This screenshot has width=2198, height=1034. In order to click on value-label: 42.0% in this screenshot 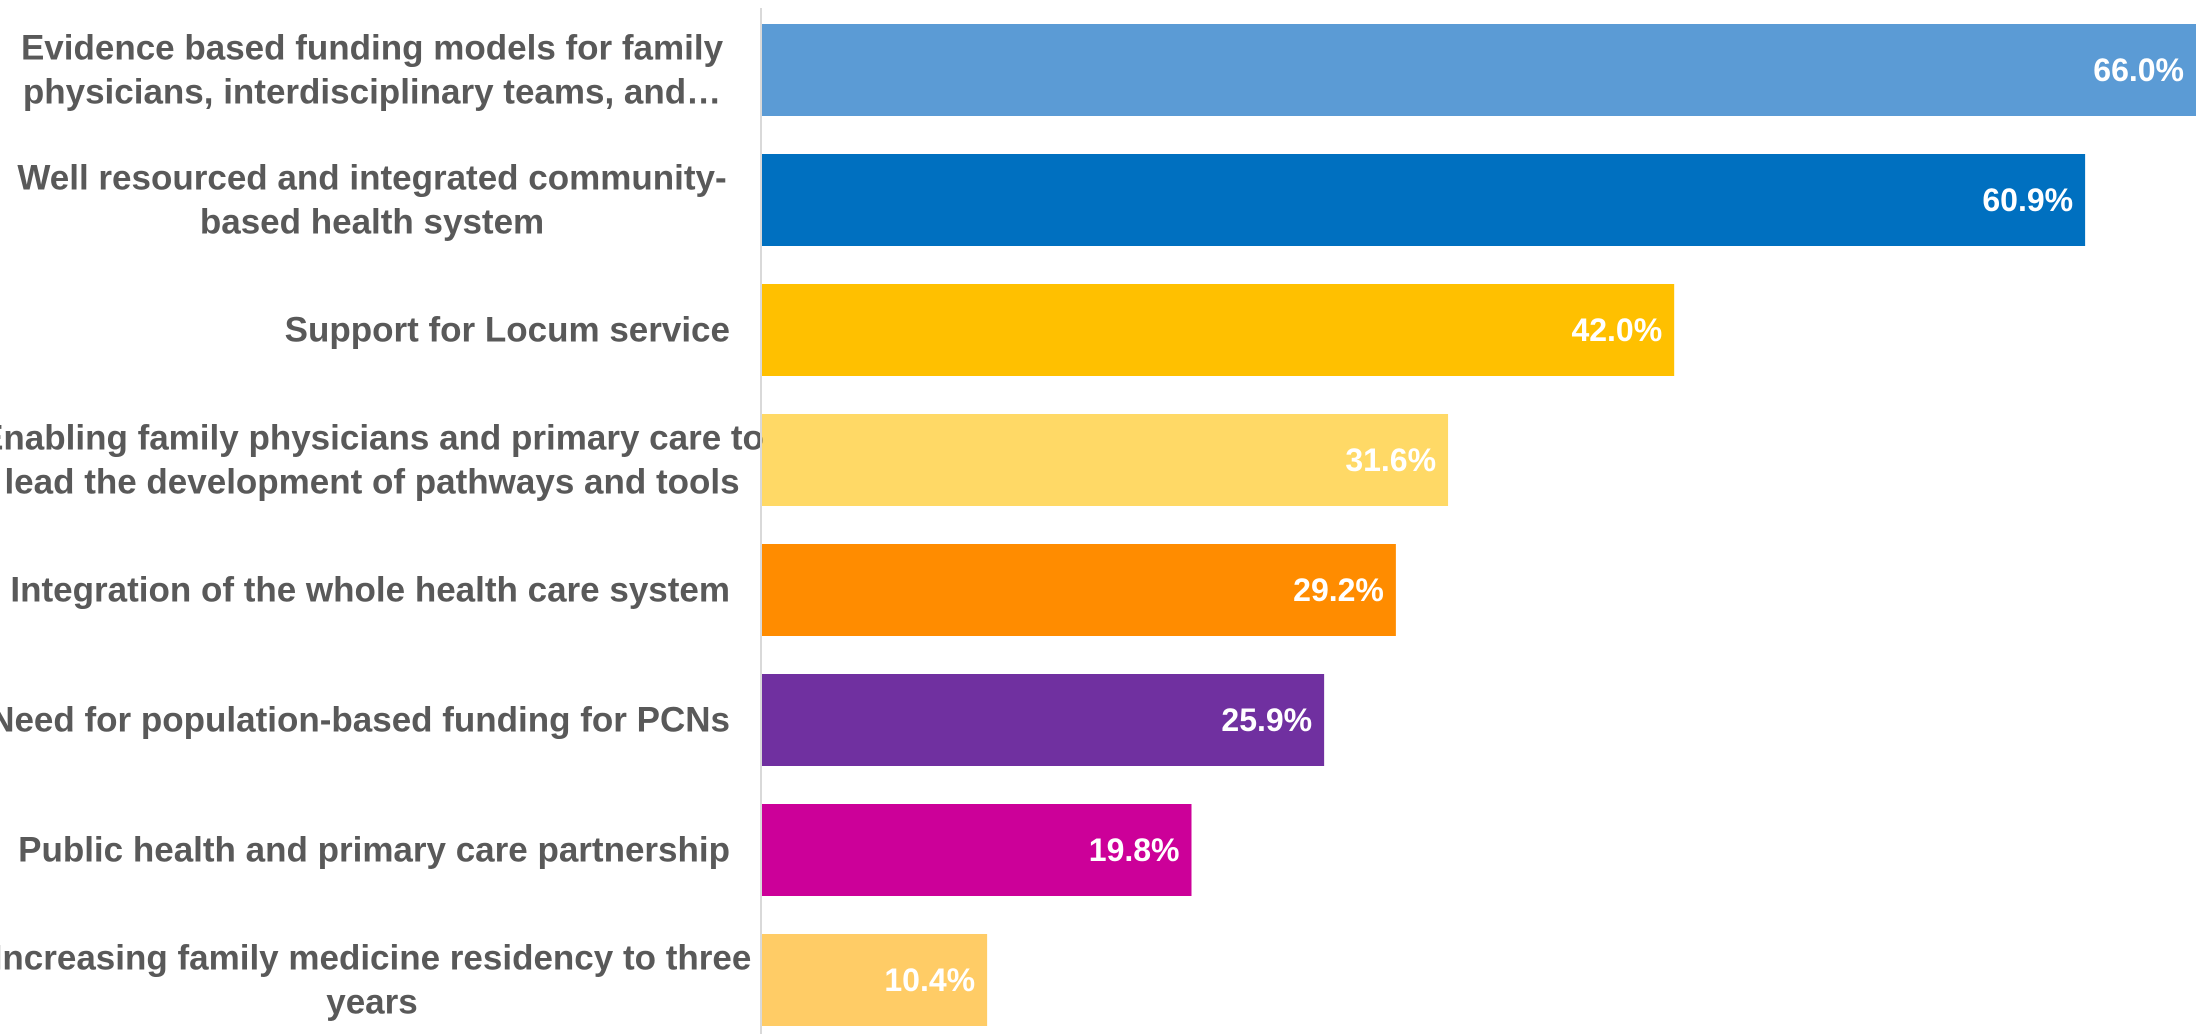, I will do `click(1616, 330)`.